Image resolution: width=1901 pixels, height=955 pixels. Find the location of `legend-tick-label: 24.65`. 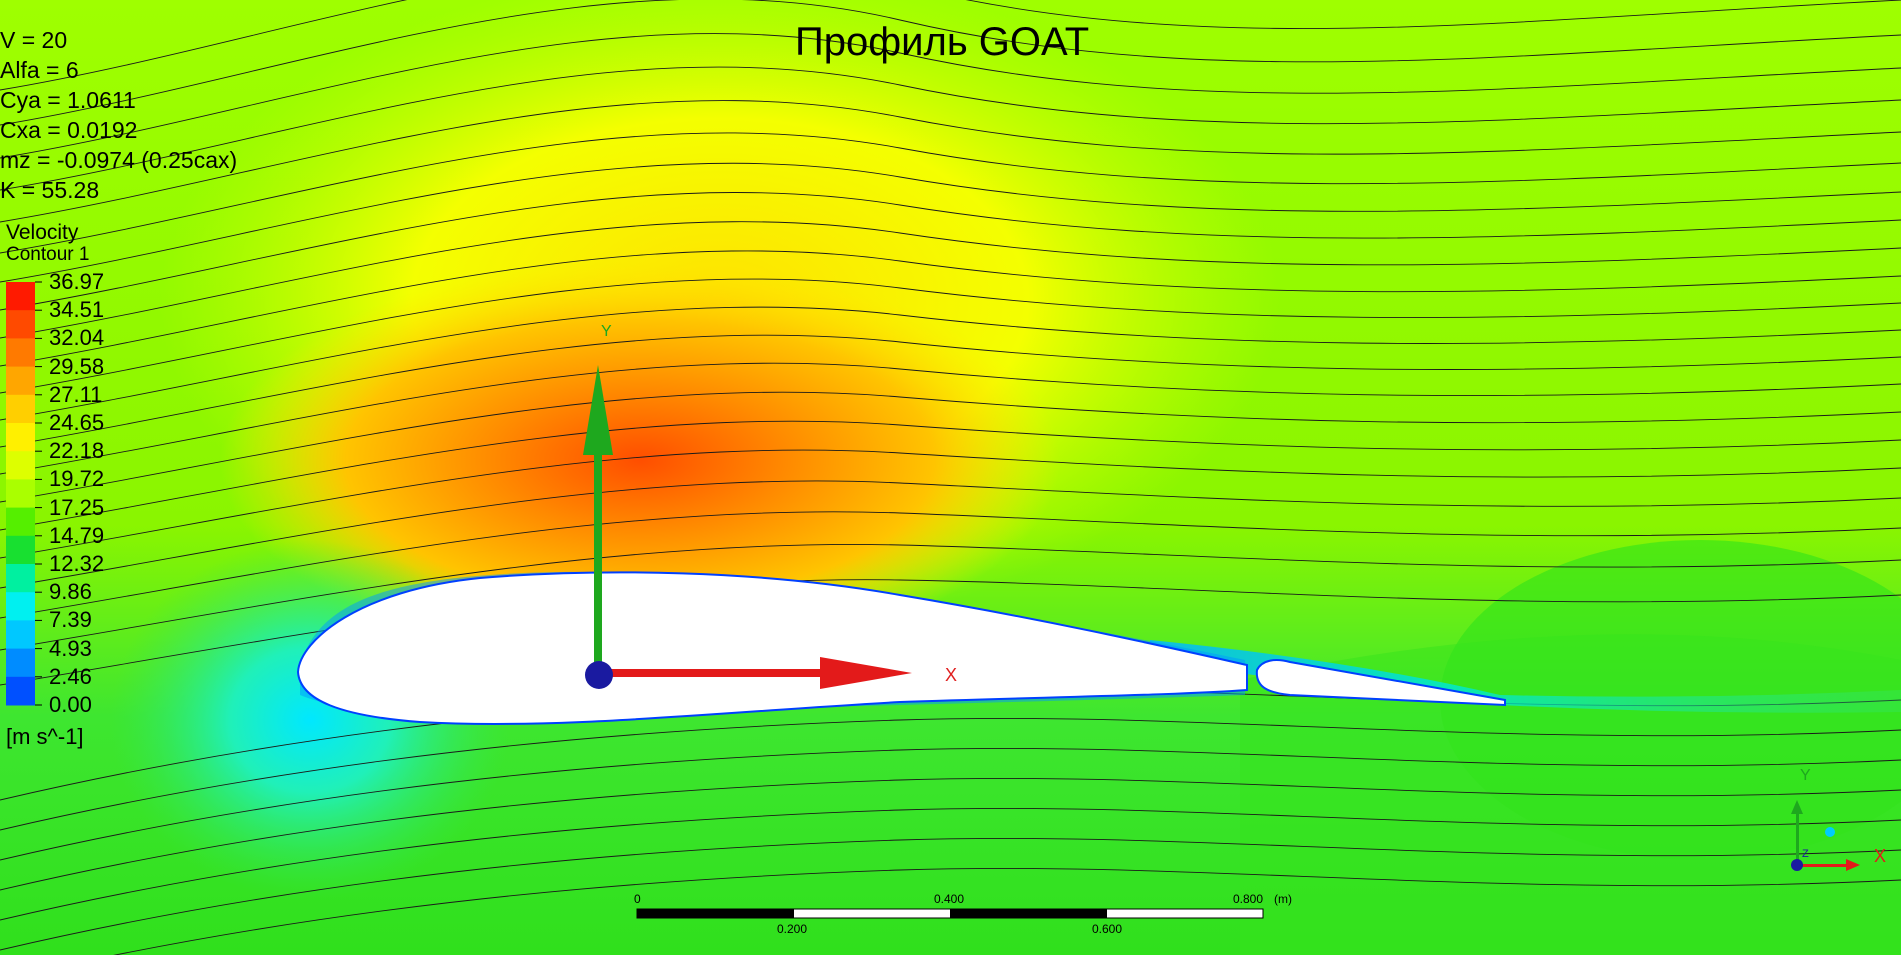

legend-tick-label: 24.65 is located at coordinates (77, 422).